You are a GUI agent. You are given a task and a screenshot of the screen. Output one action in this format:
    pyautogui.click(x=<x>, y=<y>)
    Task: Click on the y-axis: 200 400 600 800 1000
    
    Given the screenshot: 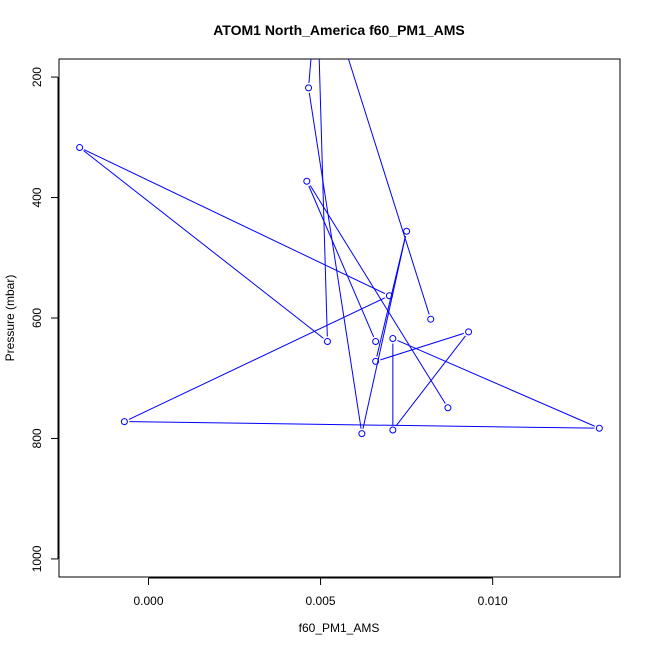 What is the action you would take?
    pyautogui.click(x=44, y=319)
    